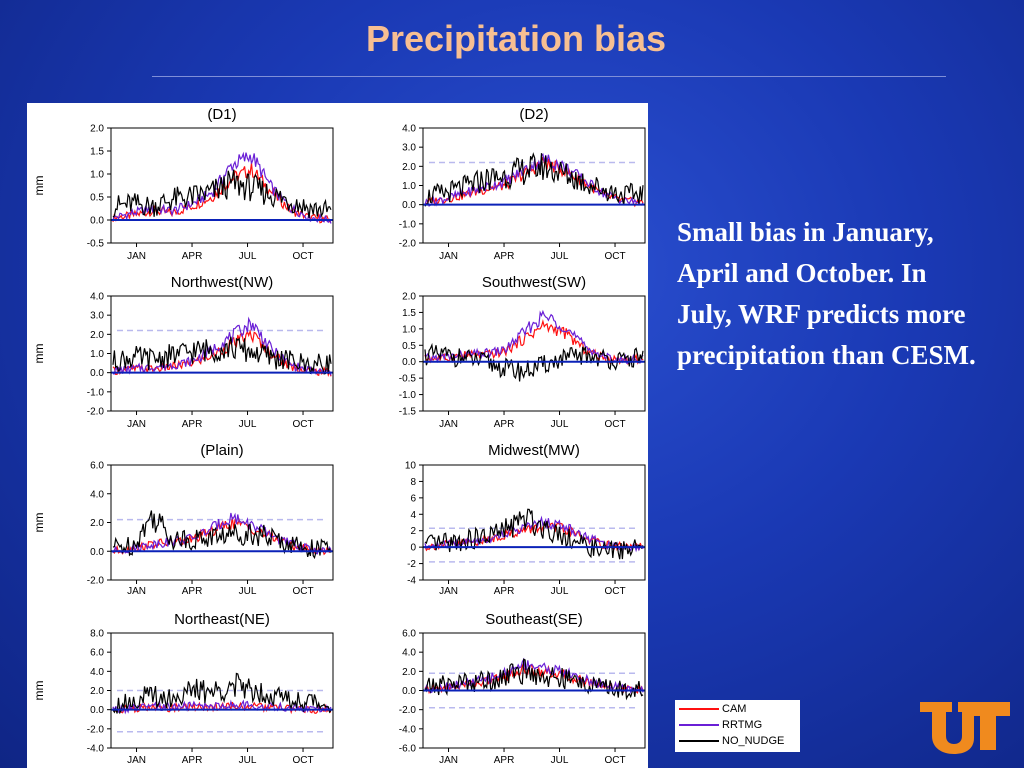 This screenshot has width=1024, height=768. I want to click on panel-northwest-nw-xtick-label: JAN, so click(136, 424).